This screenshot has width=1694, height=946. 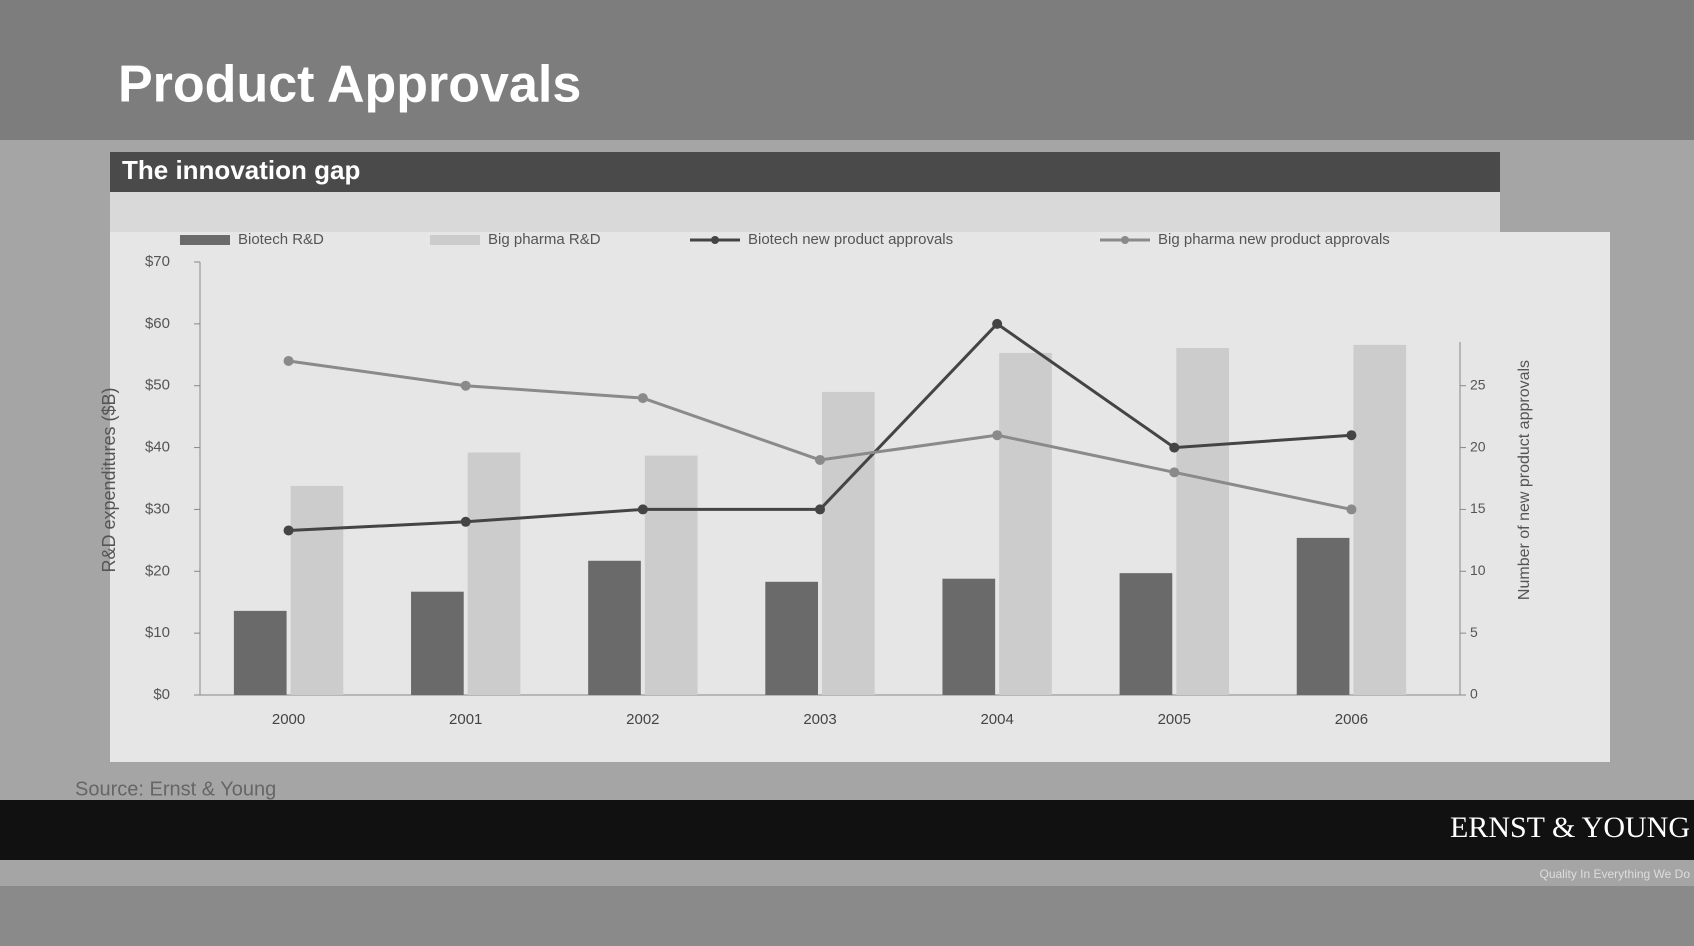 I want to click on y2-tick-label: 15, so click(x=1478, y=508).